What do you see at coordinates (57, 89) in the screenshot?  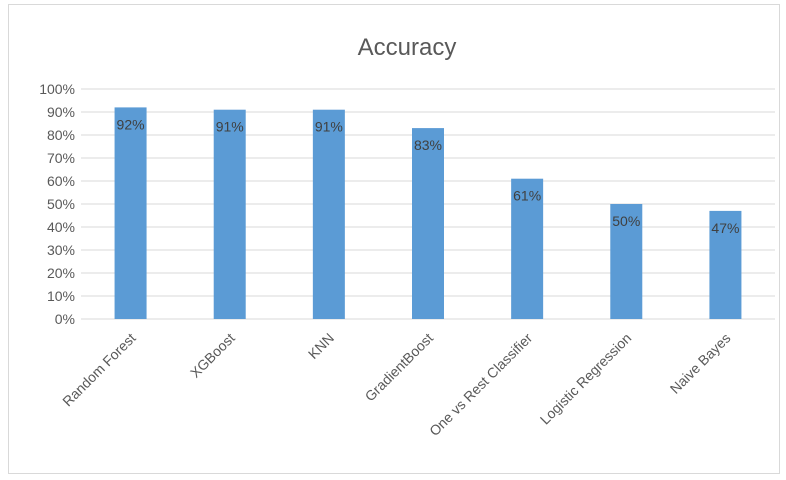 I see `y-tick-label: 100%` at bounding box center [57, 89].